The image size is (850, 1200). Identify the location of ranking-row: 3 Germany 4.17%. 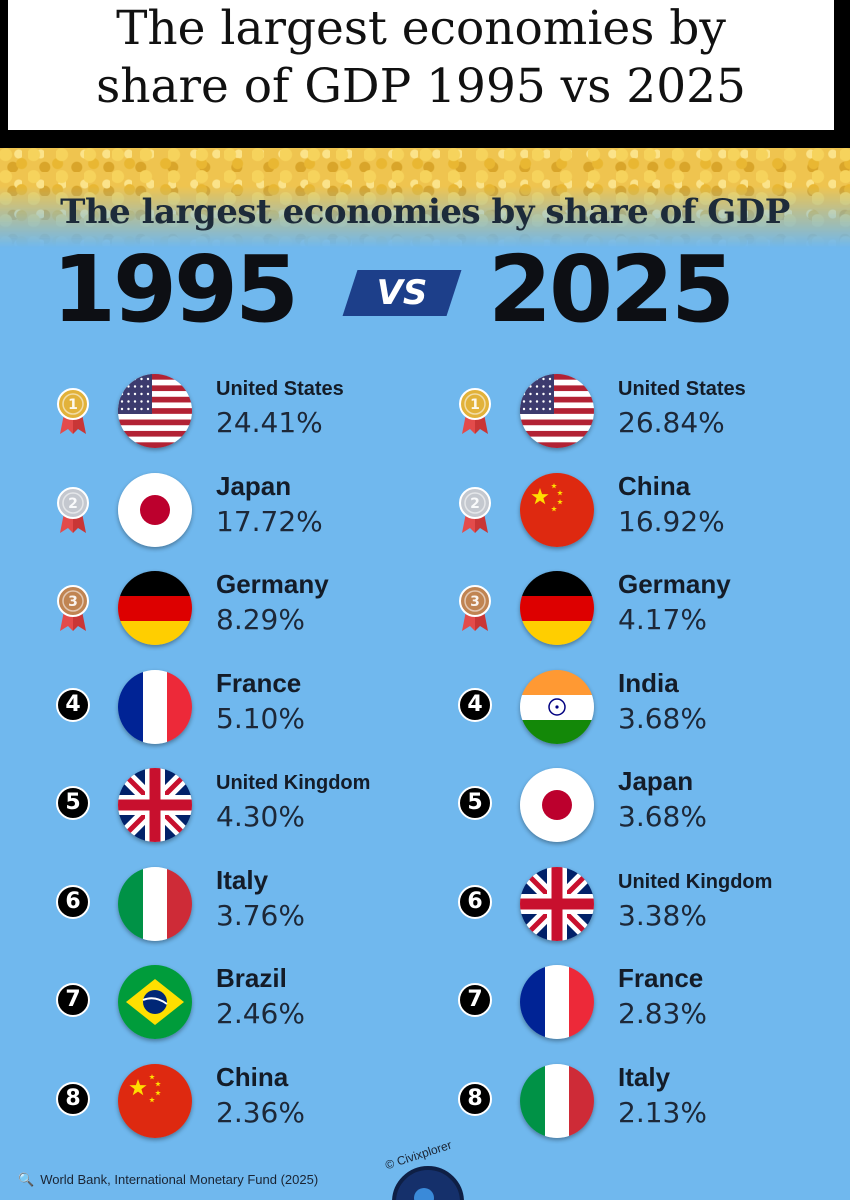
(648, 615).